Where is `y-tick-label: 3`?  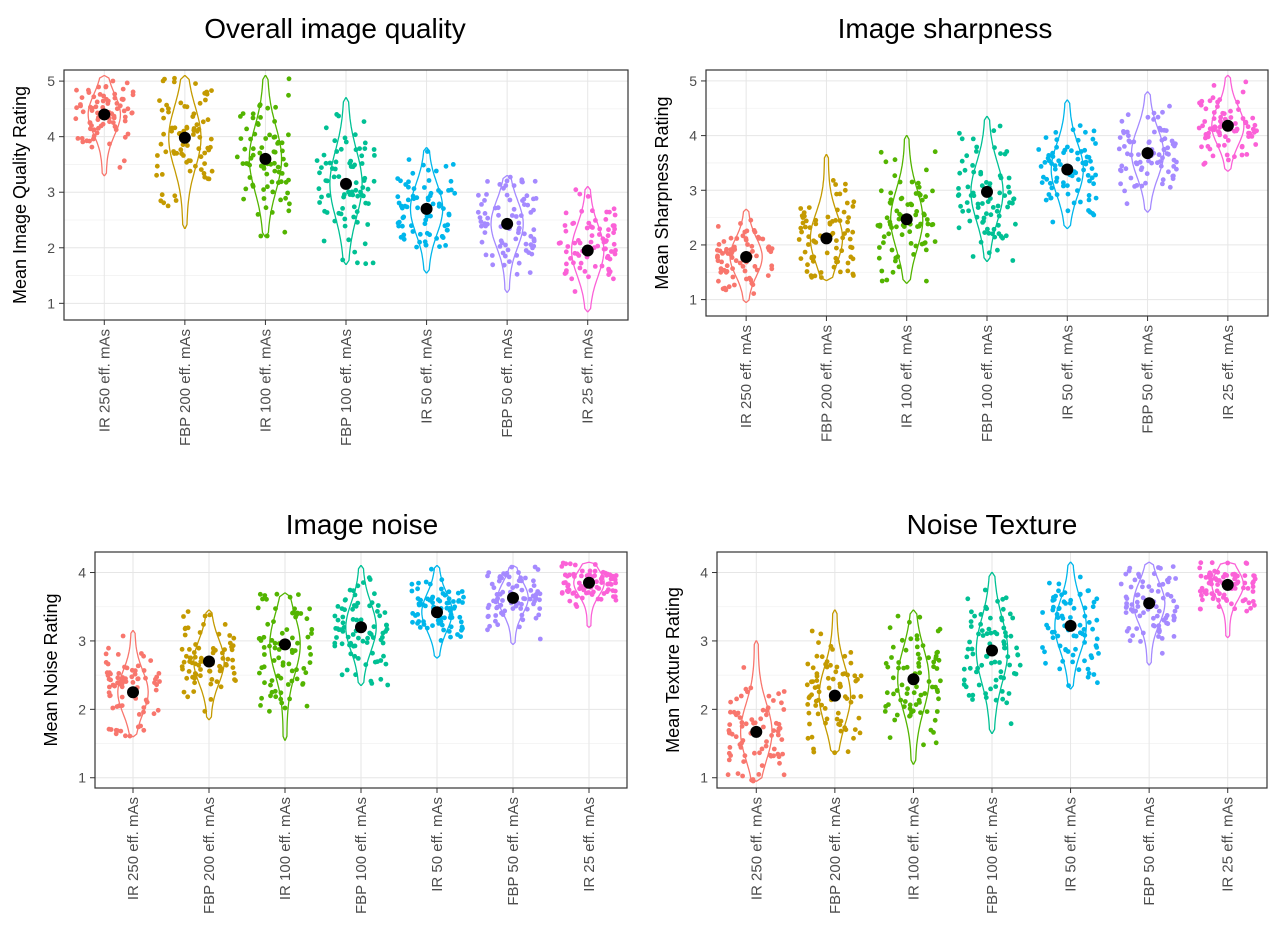
y-tick-label: 3 is located at coordinates (704, 641).